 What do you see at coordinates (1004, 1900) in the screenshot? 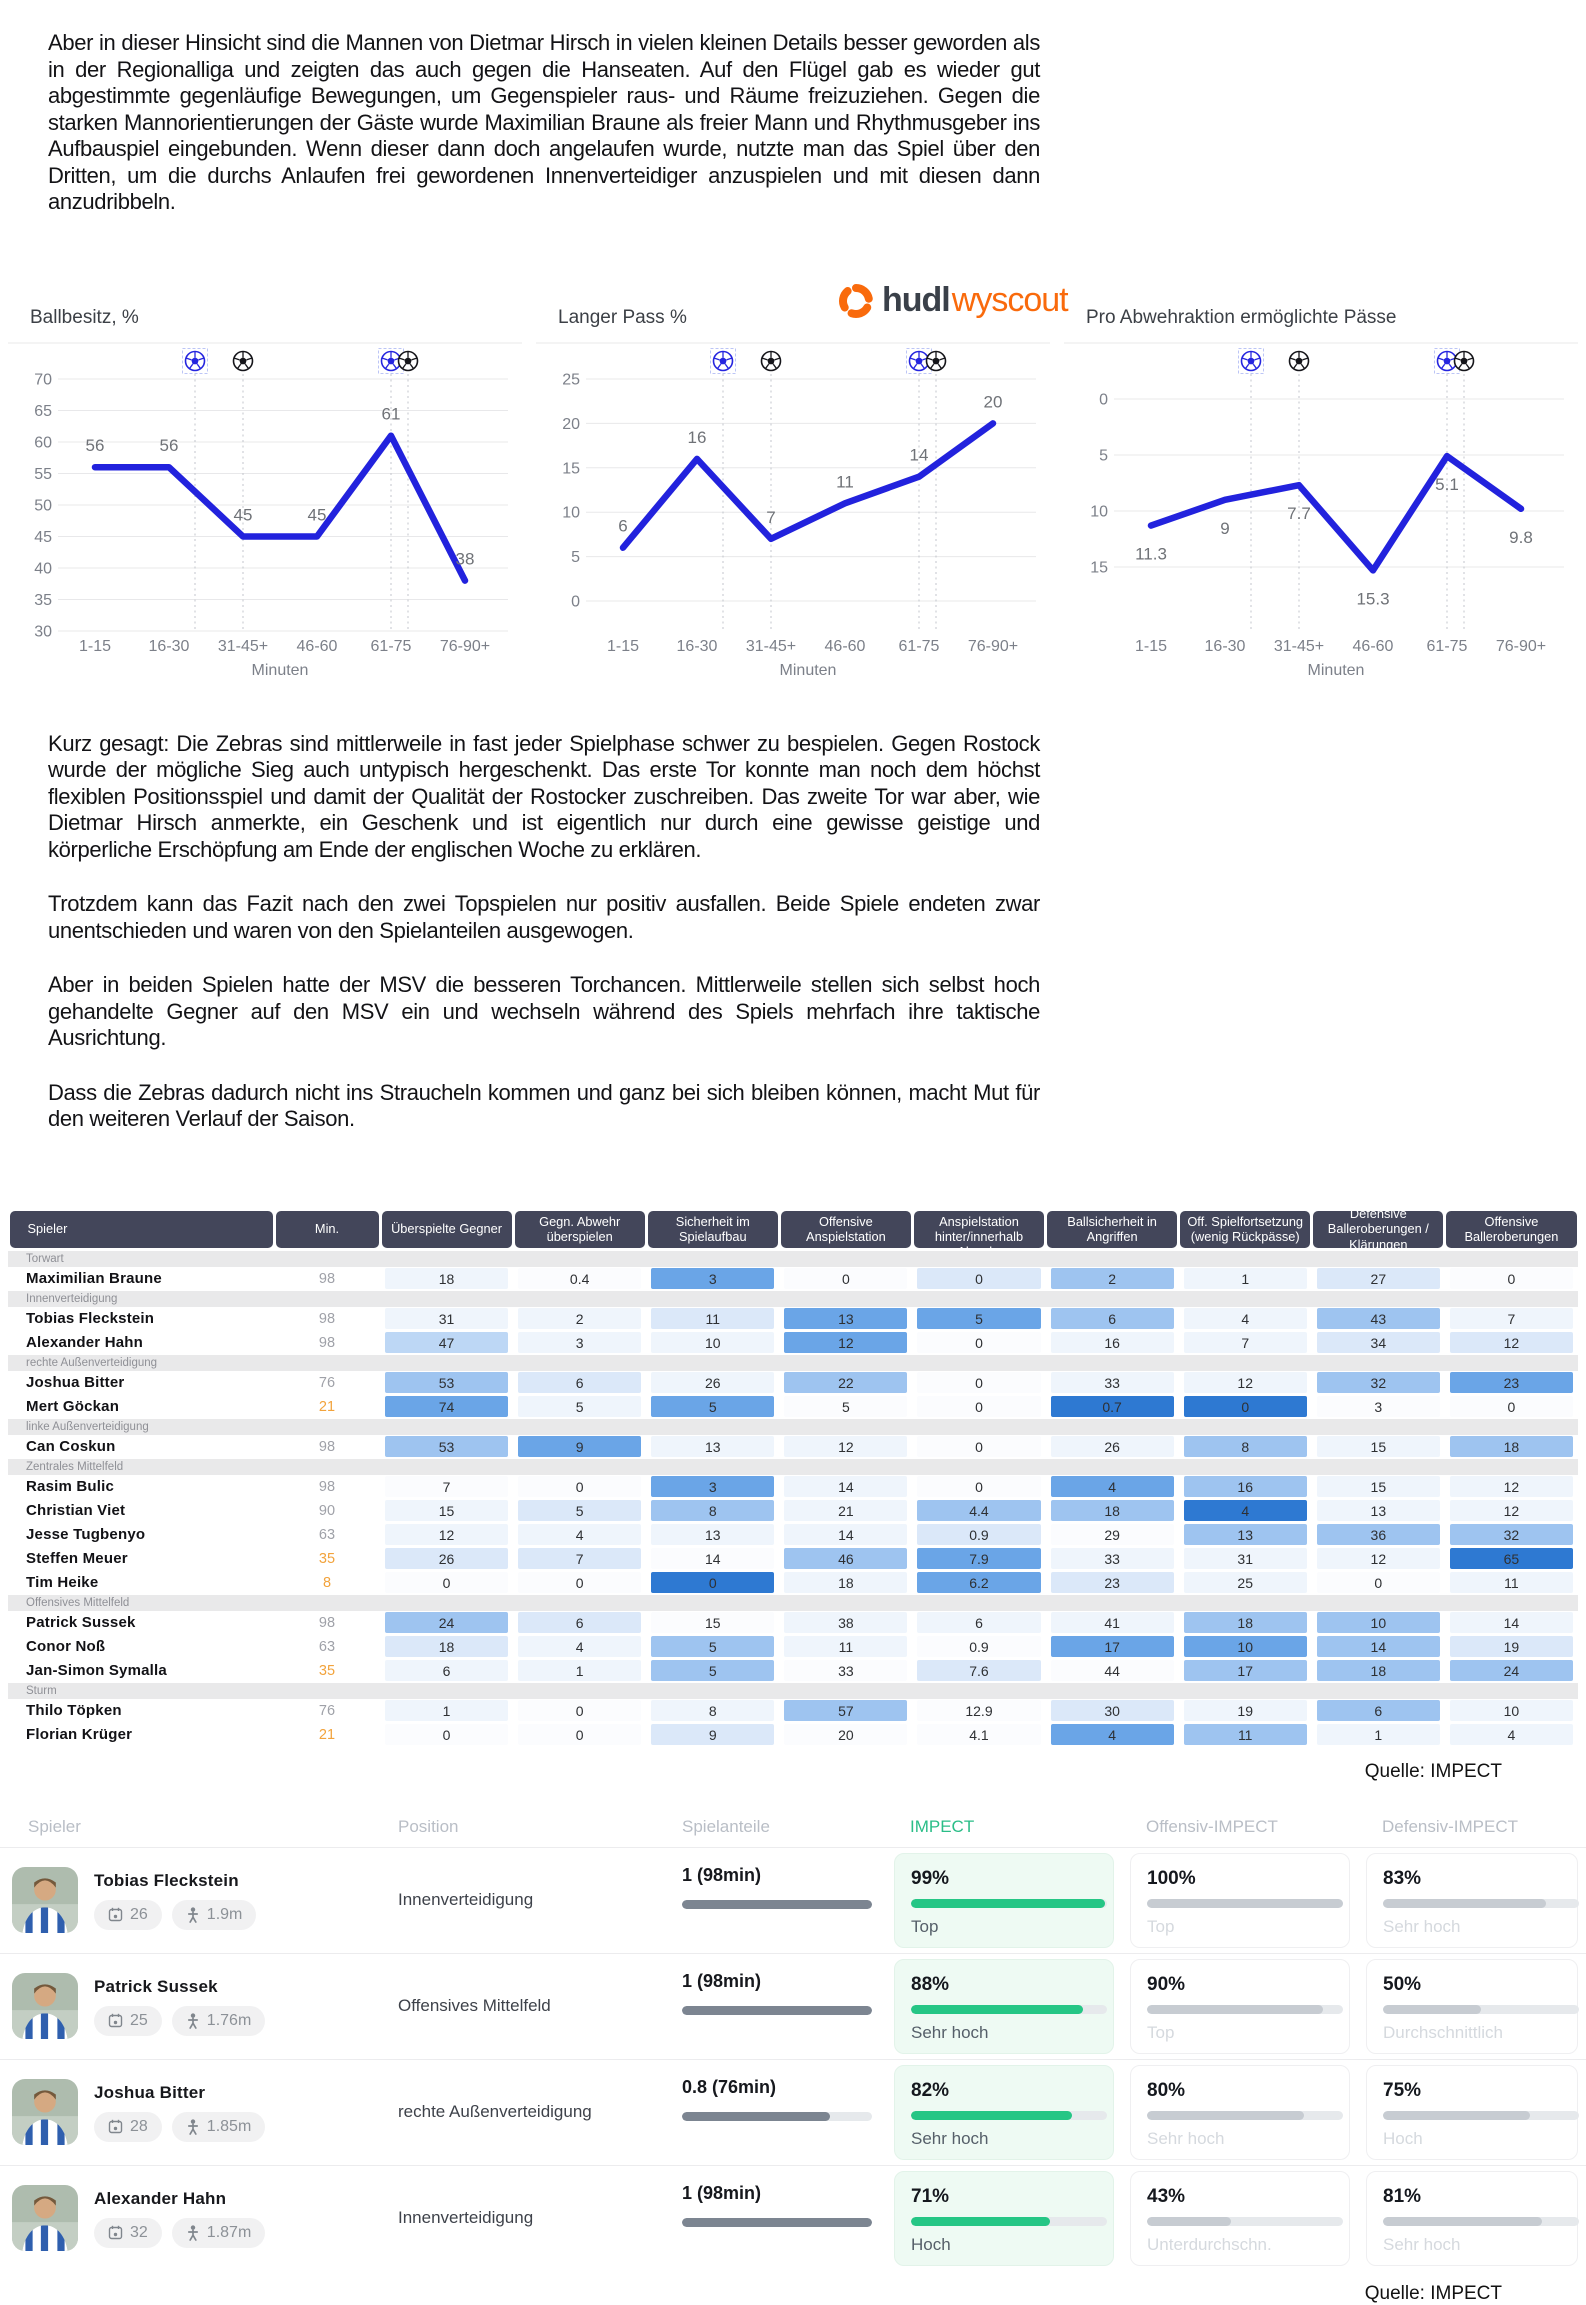
I see `impect-score-card: 99% Top` at bounding box center [1004, 1900].